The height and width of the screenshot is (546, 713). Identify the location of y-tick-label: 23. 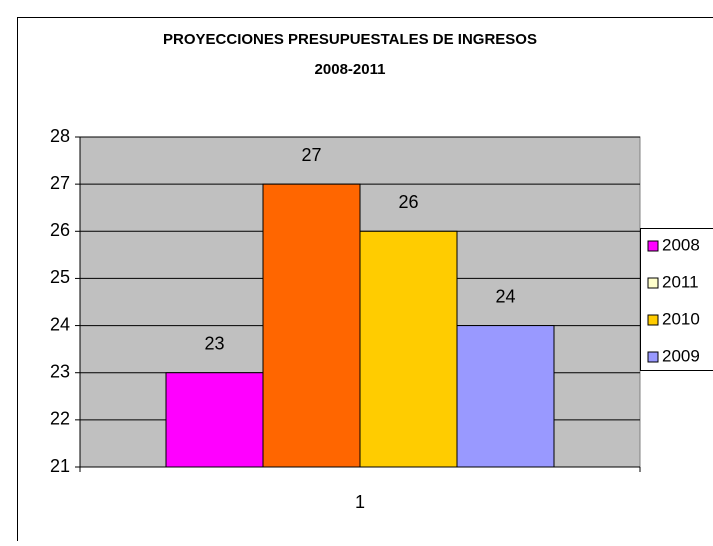
(60, 371).